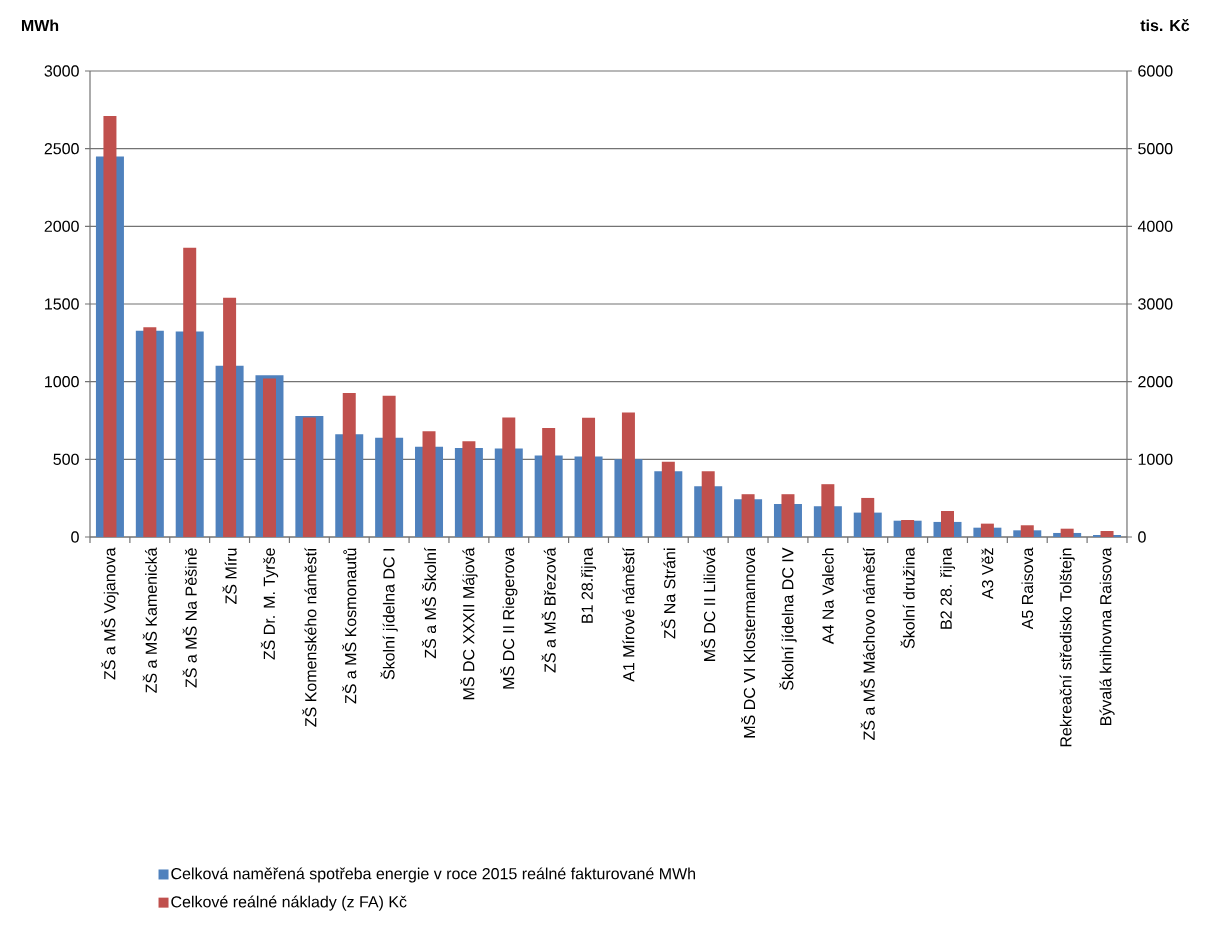 The image size is (1208, 943). I want to click on y2-tick-label: 5000, so click(1155, 149).